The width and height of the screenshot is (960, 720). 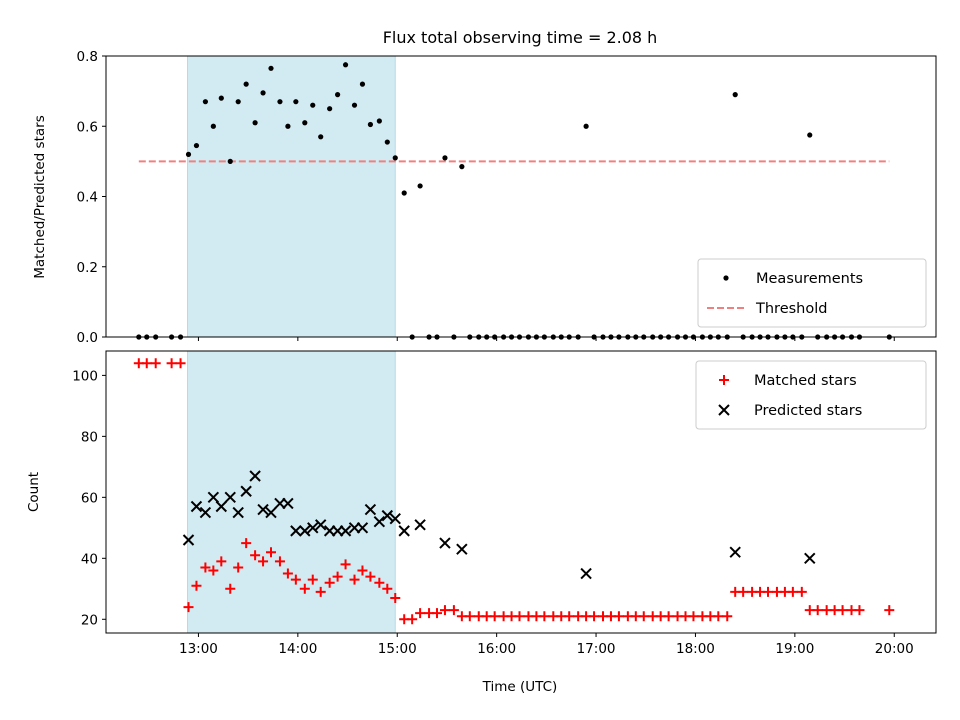 I want to click on legend-label: Matched stars, so click(x=805, y=381).